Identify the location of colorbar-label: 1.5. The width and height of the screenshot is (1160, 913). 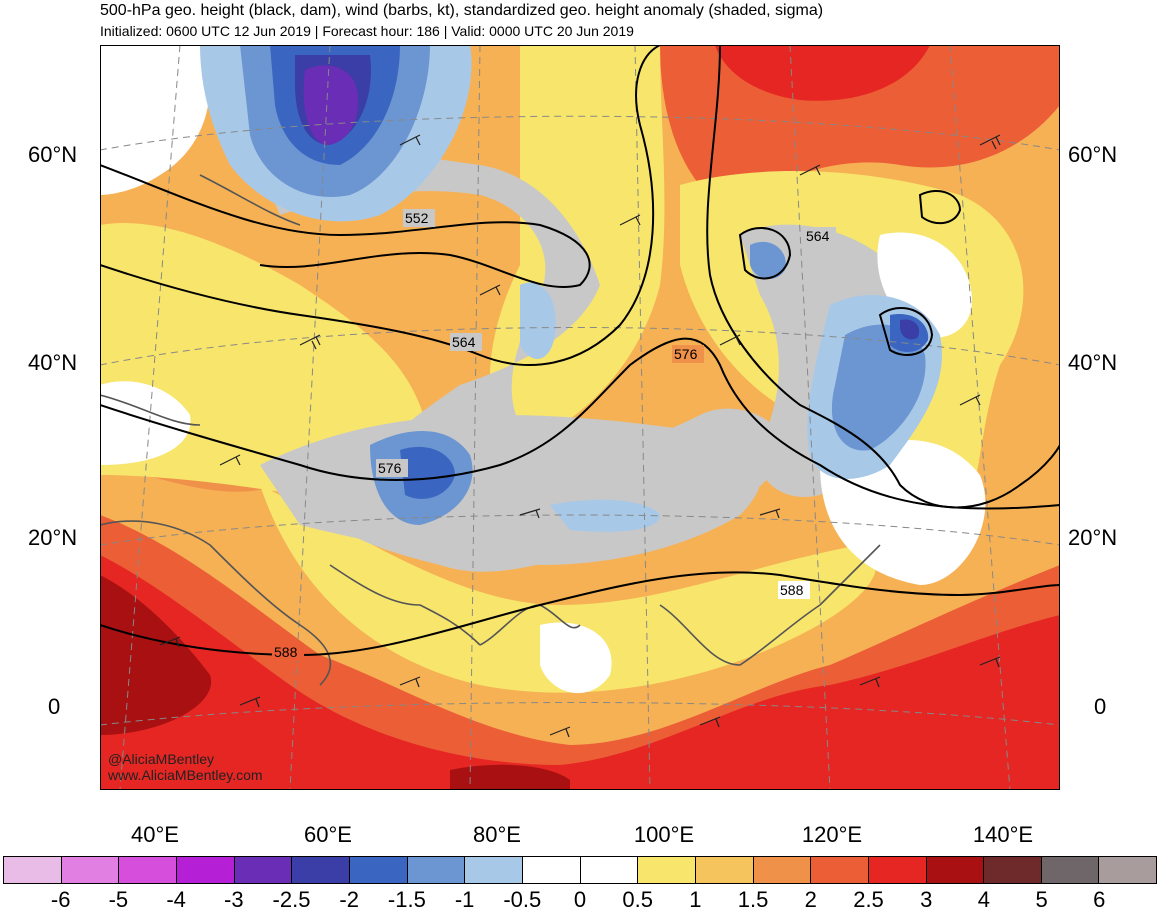
(753, 899).